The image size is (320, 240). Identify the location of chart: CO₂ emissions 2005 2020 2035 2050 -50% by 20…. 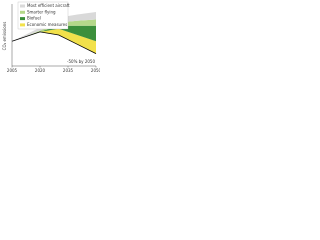
(51, 37).